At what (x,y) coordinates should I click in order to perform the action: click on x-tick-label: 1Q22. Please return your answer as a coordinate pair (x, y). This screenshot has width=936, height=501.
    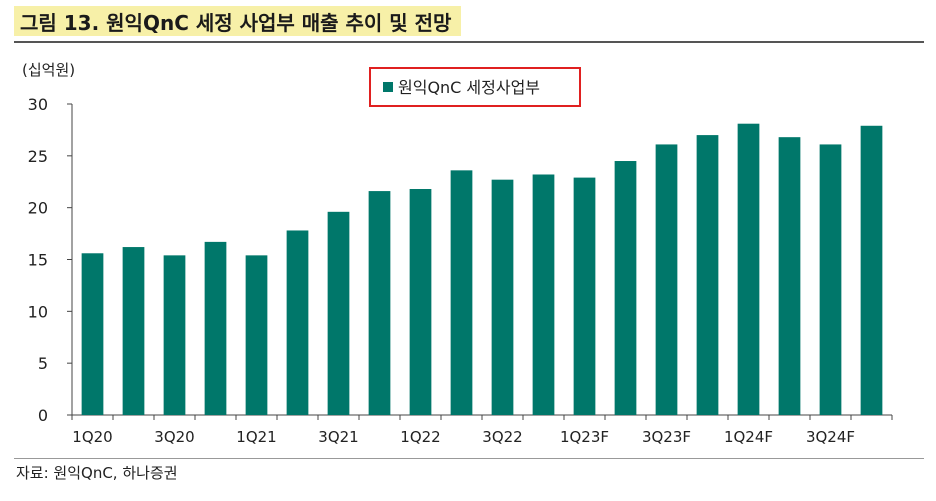
    Looking at the image, I should click on (420, 437).